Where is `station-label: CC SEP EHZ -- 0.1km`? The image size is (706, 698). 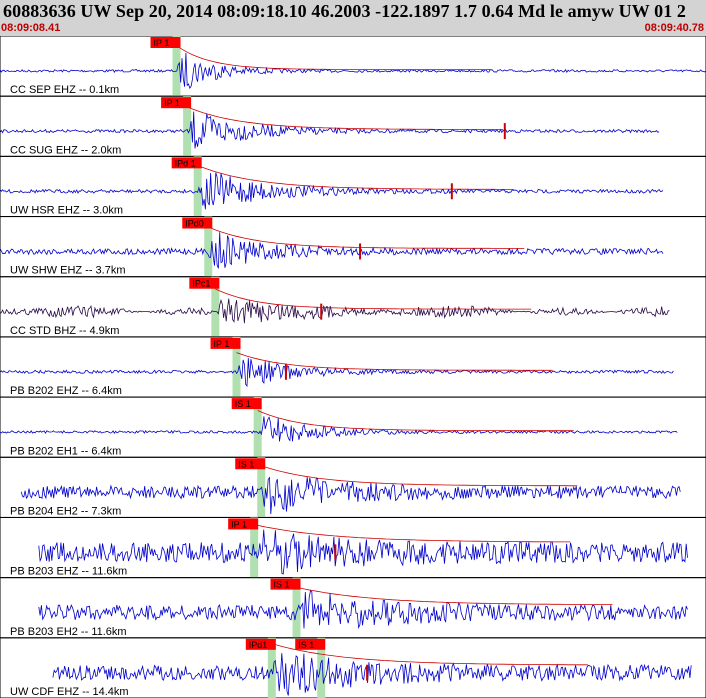 station-label: CC SEP EHZ -- 0.1km is located at coordinates (64, 90).